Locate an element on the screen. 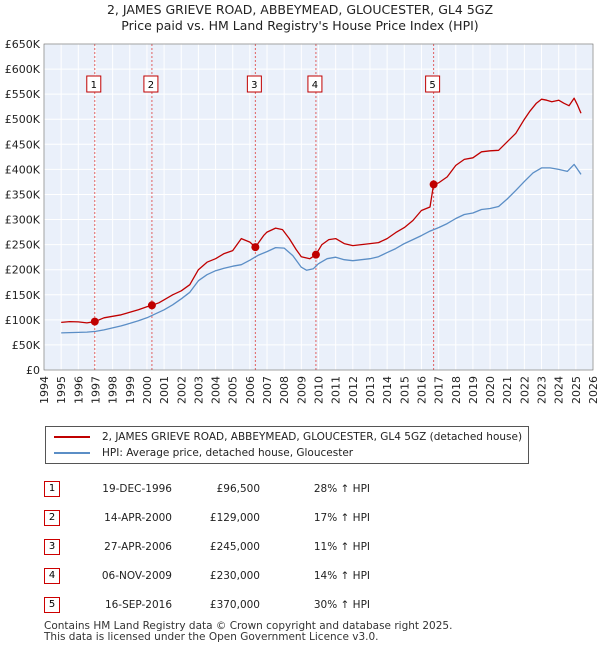 The width and height of the screenshot is (600, 650). y-tick-label: £350K is located at coordinates (23, 194).